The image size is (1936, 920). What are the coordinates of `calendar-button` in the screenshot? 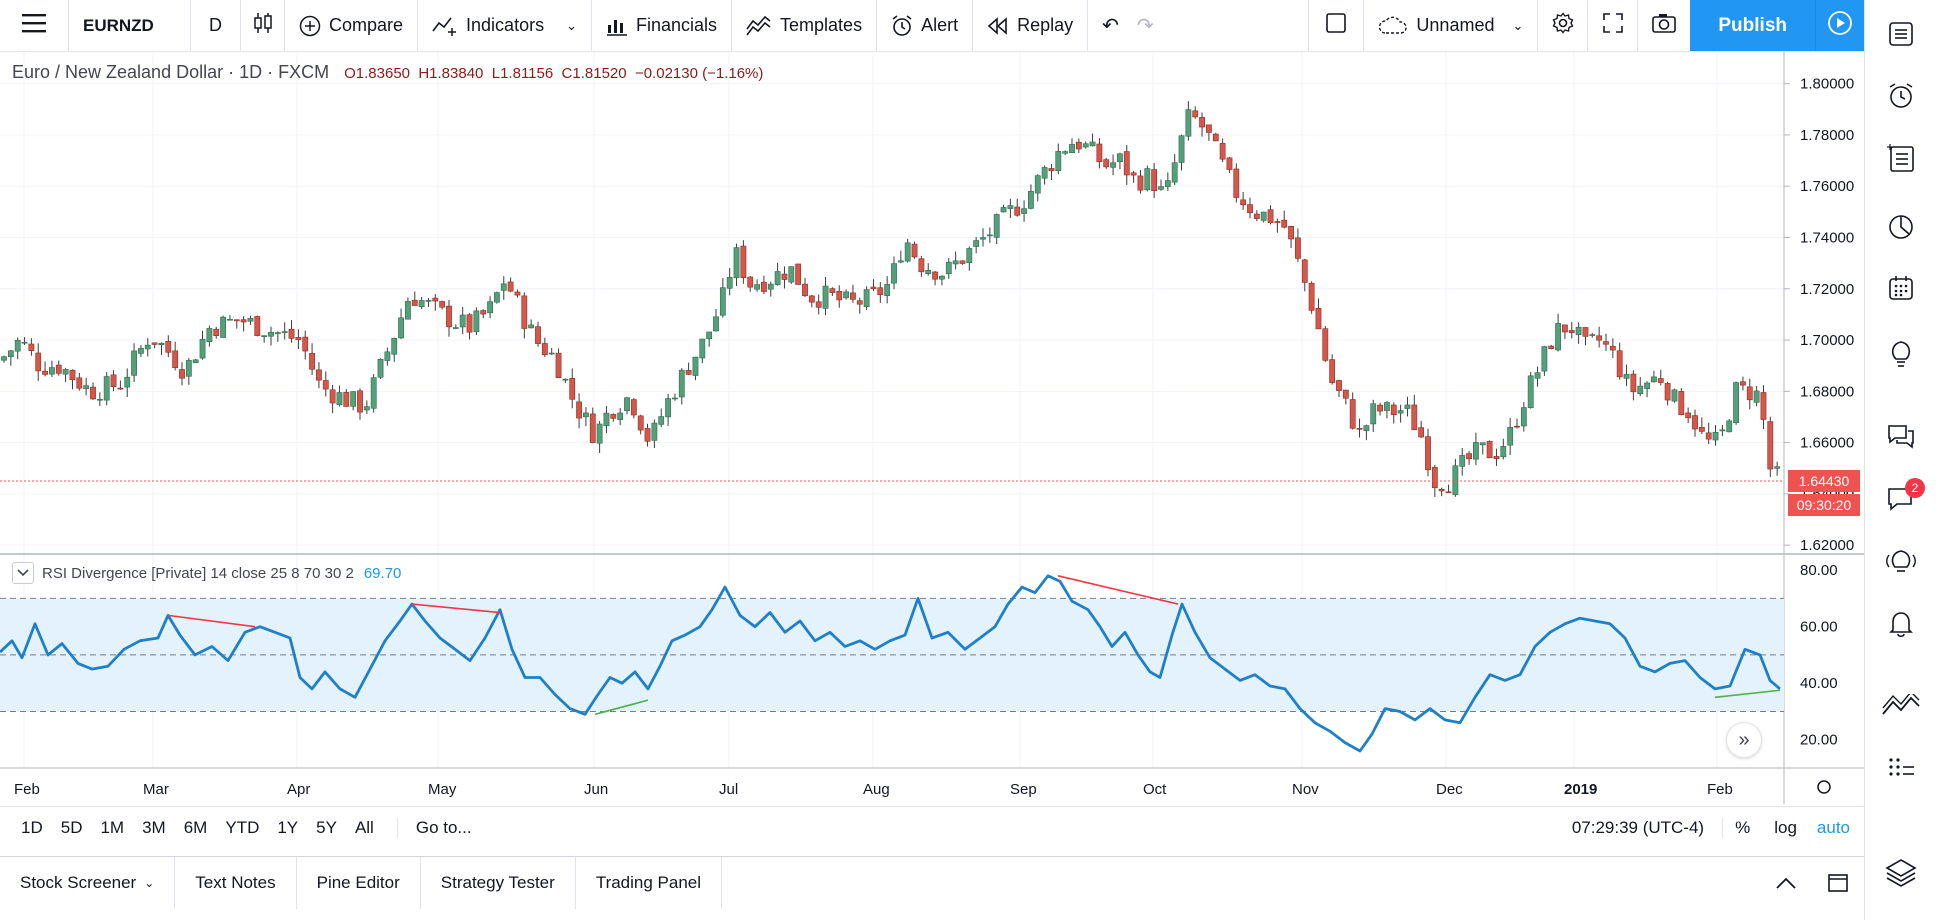 It's located at (1900, 288).